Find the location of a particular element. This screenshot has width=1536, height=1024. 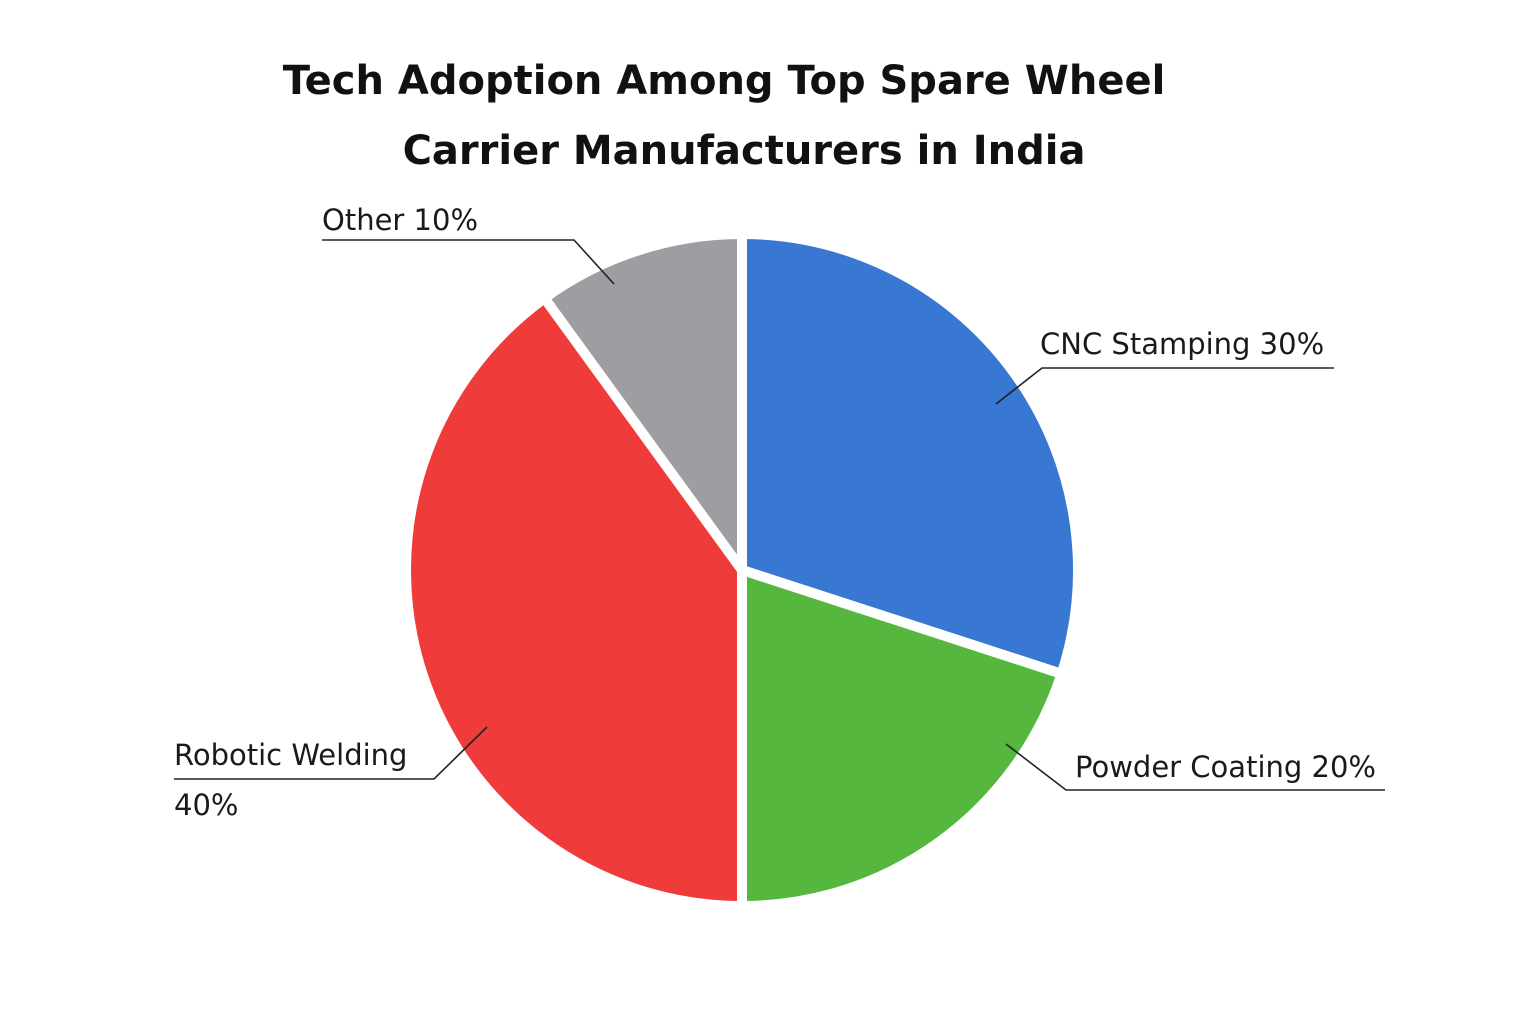

slice-label-robotic-welding-line-1: Robotic Welding is located at coordinates (290, 755).